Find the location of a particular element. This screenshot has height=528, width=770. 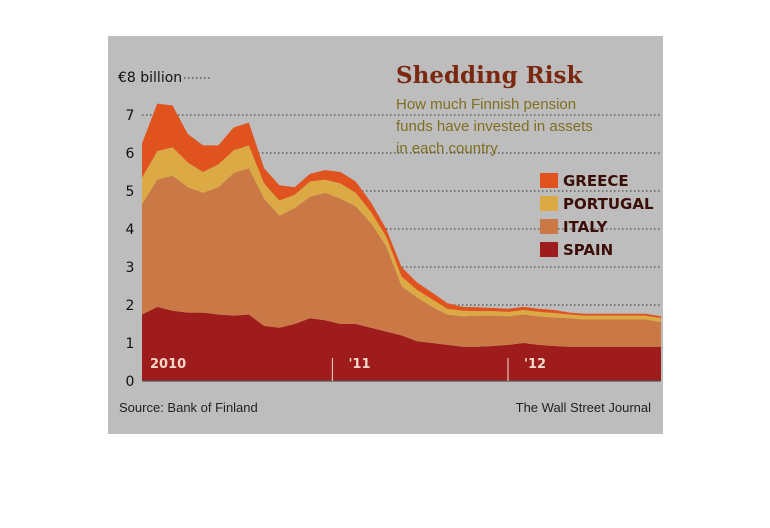

source-note: Source: Bank of Finland is located at coordinates (188, 407).